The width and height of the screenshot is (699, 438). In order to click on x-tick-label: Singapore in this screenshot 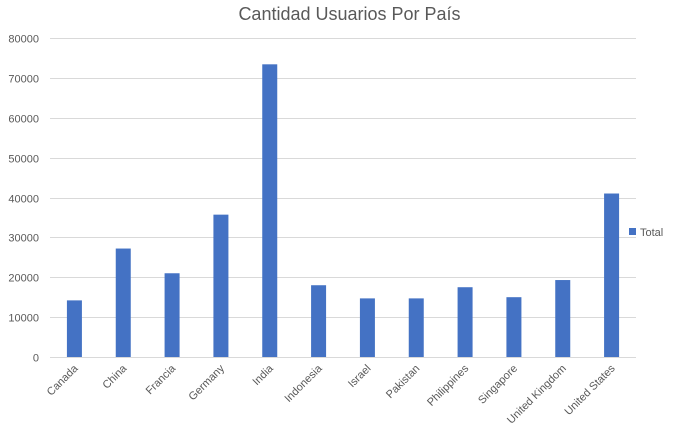, I will do `click(498, 385)`.